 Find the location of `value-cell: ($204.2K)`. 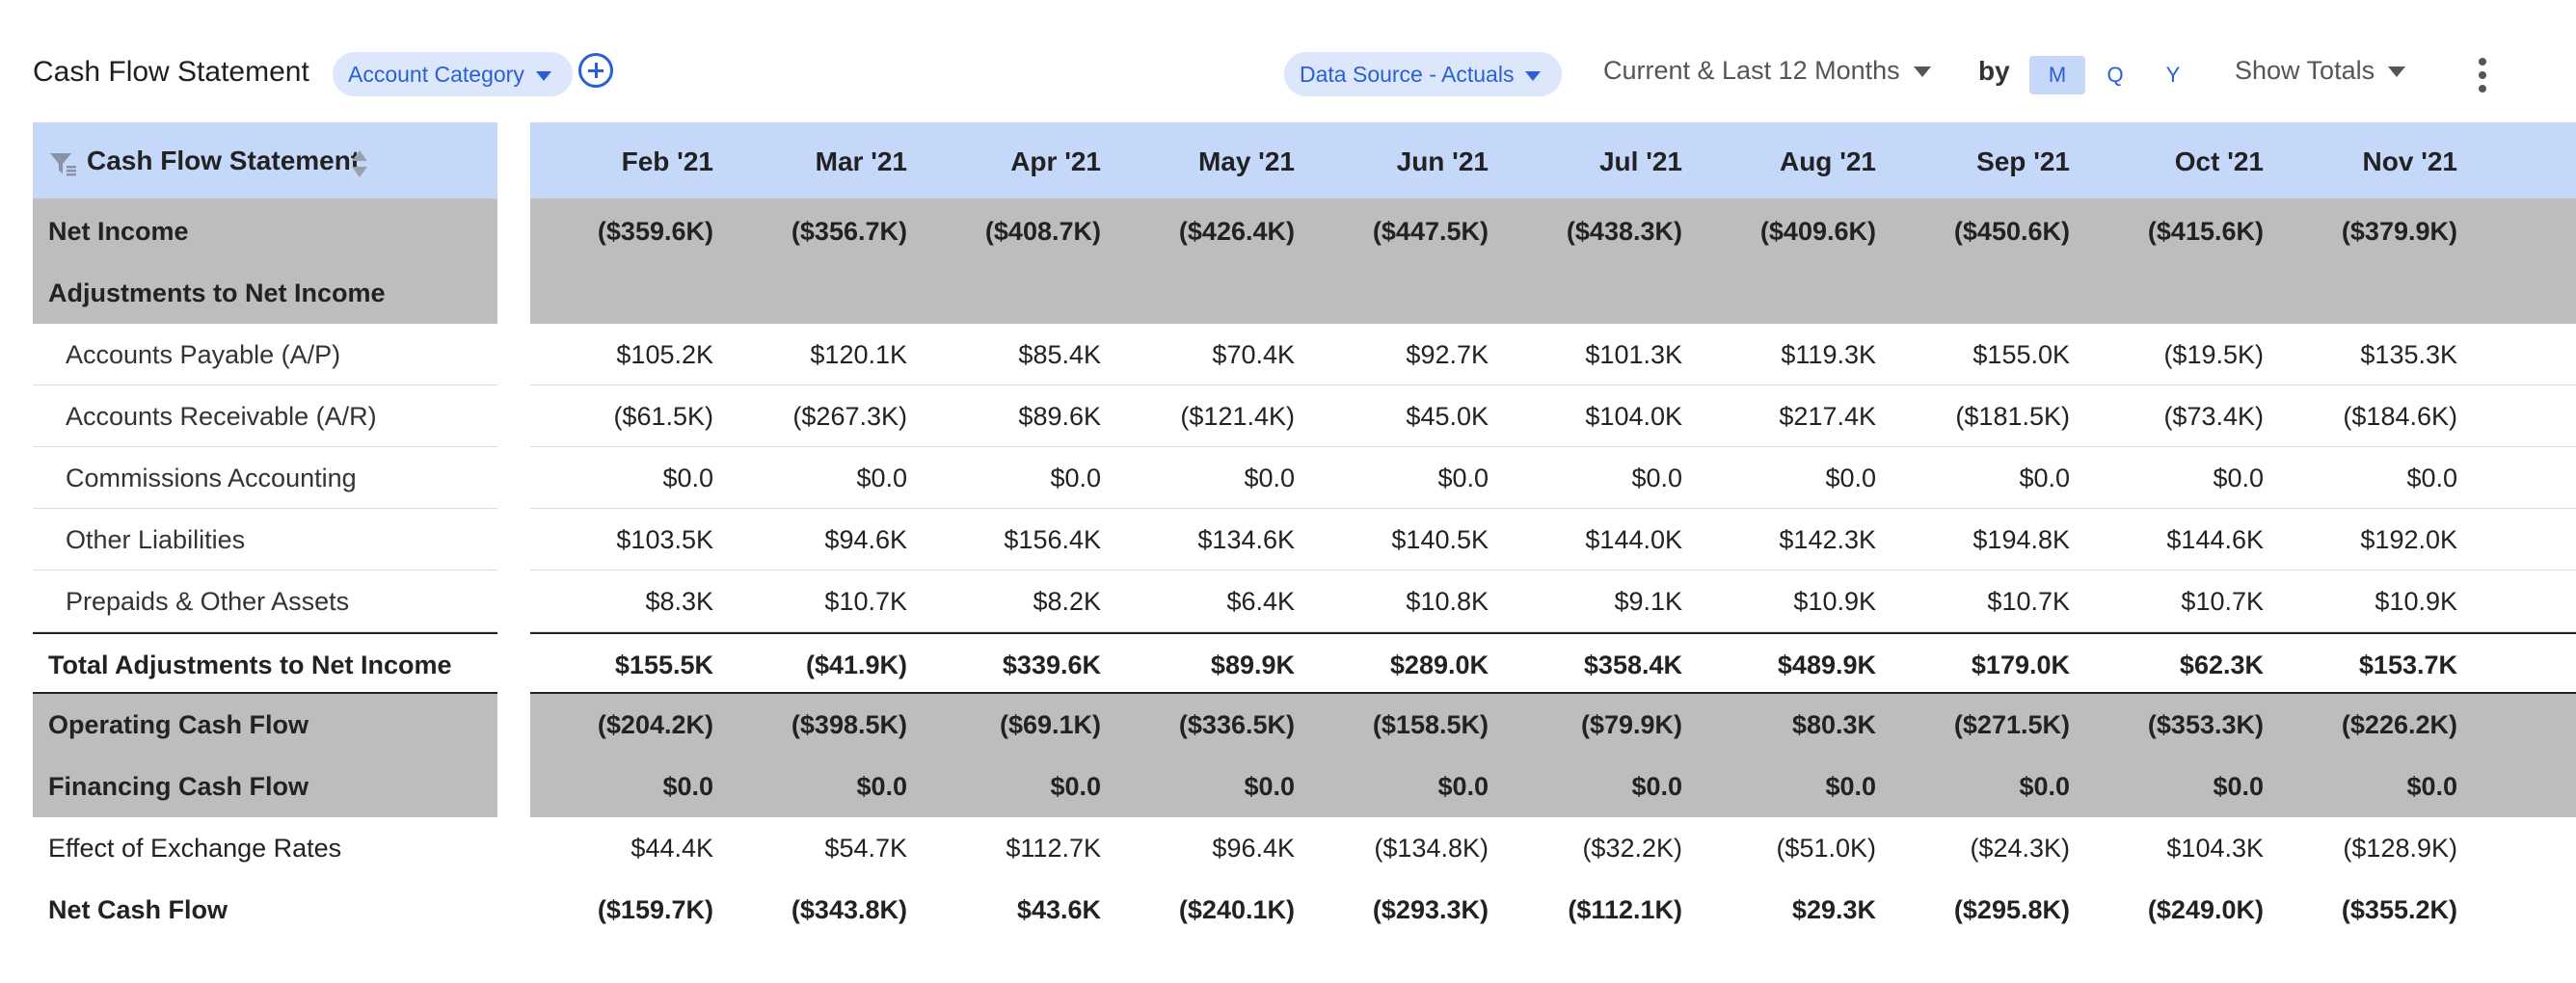

value-cell: ($204.2K) is located at coordinates (655, 724).